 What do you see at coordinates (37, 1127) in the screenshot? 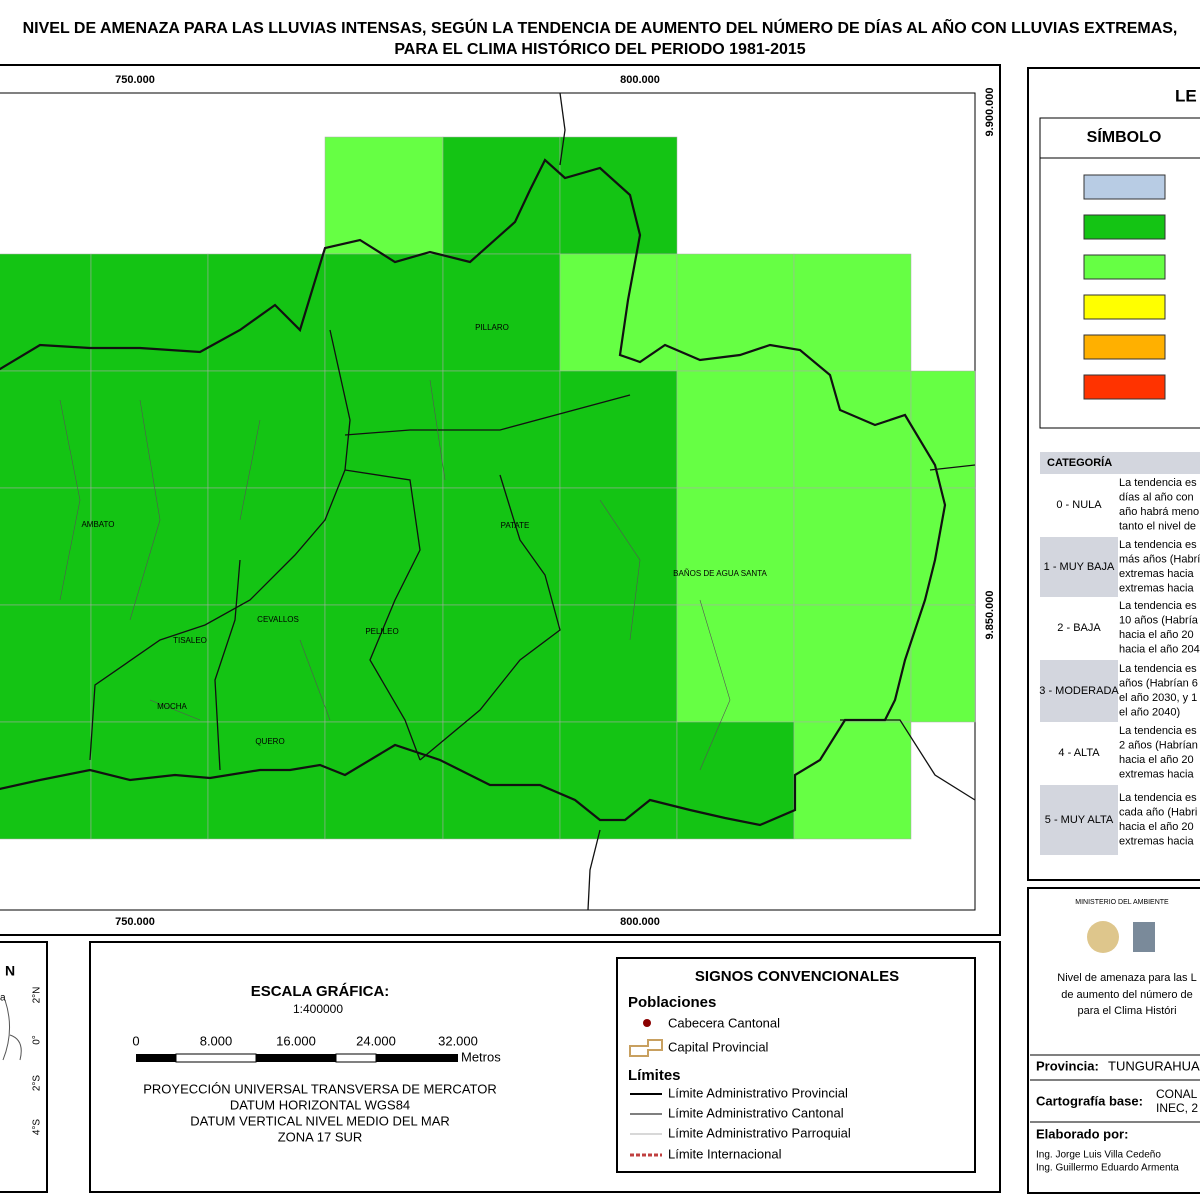
I see `locator-label: 4°S` at bounding box center [37, 1127].